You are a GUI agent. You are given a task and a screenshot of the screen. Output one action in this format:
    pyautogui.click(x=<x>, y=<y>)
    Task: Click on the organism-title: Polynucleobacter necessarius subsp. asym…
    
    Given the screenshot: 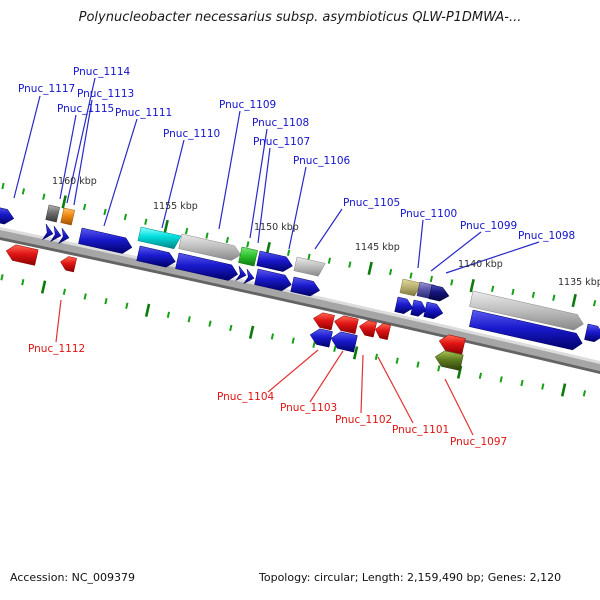 What is the action you would take?
    pyautogui.click(x=300, y=17)
    